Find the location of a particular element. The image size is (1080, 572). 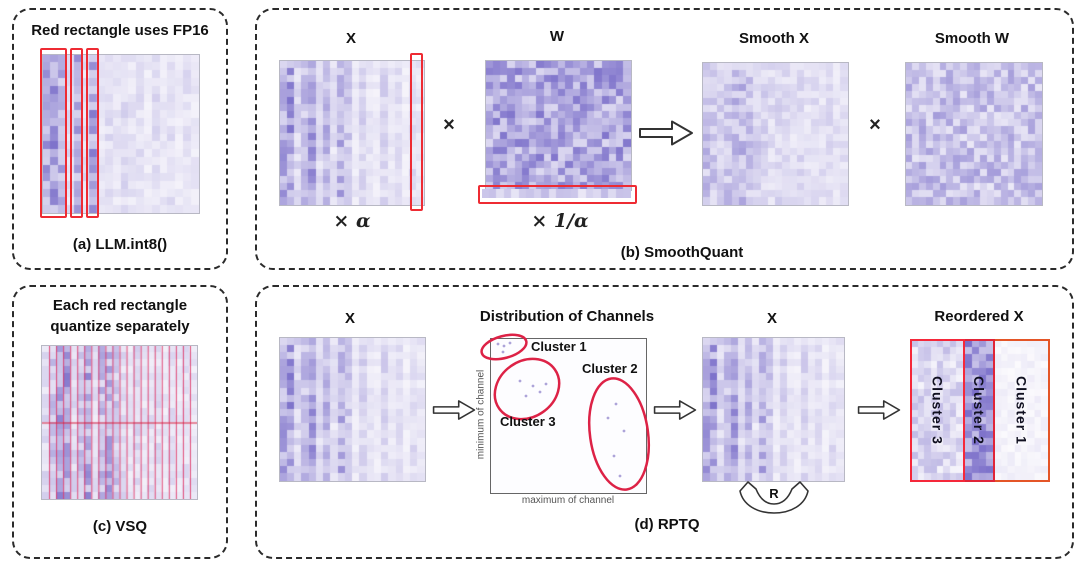

matrix-dx1-wrap is located at coordinates (352, 409).